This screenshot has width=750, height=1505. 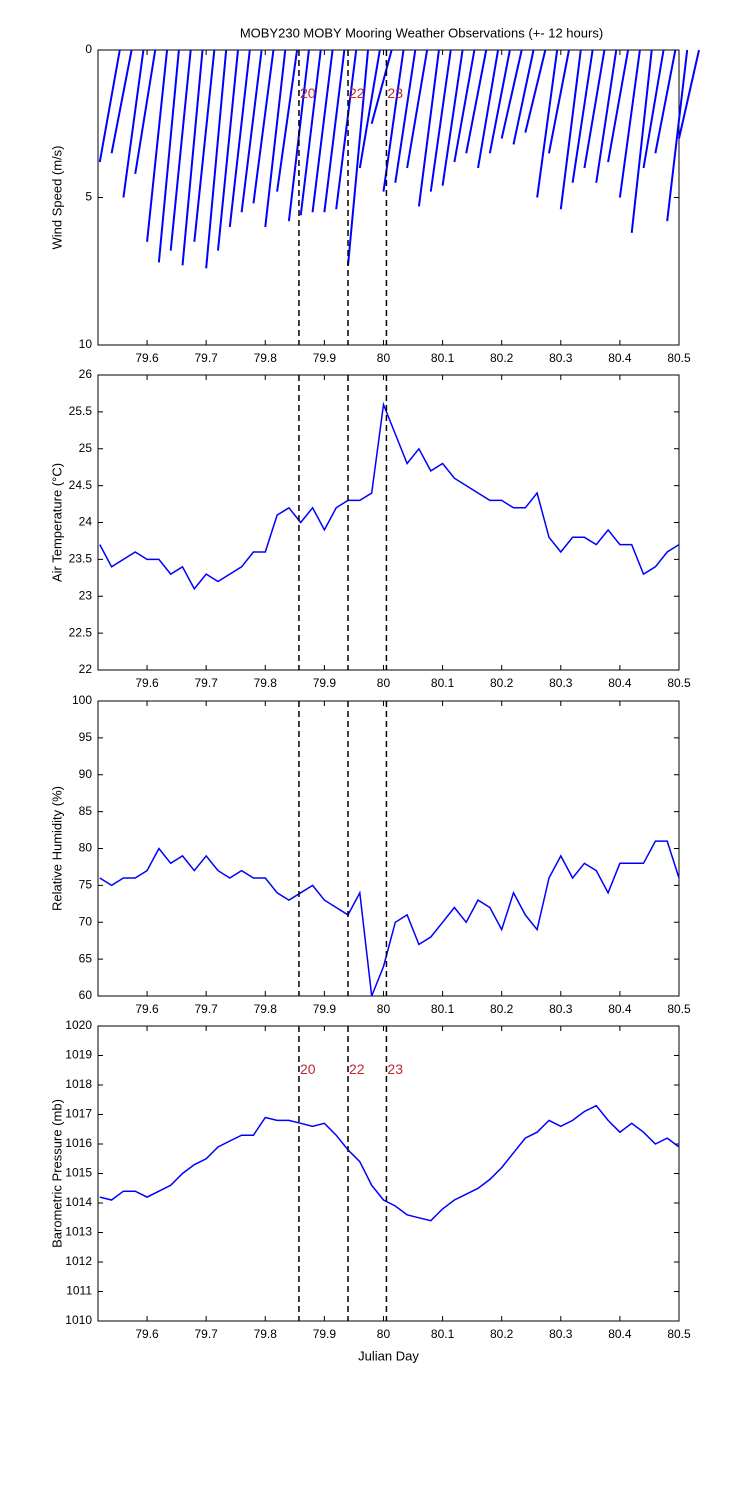 What do you see at coordinates (78, 1055) in the screenshot?
I see `y-tick-label: 1019` at bounding box center [78, 1055].